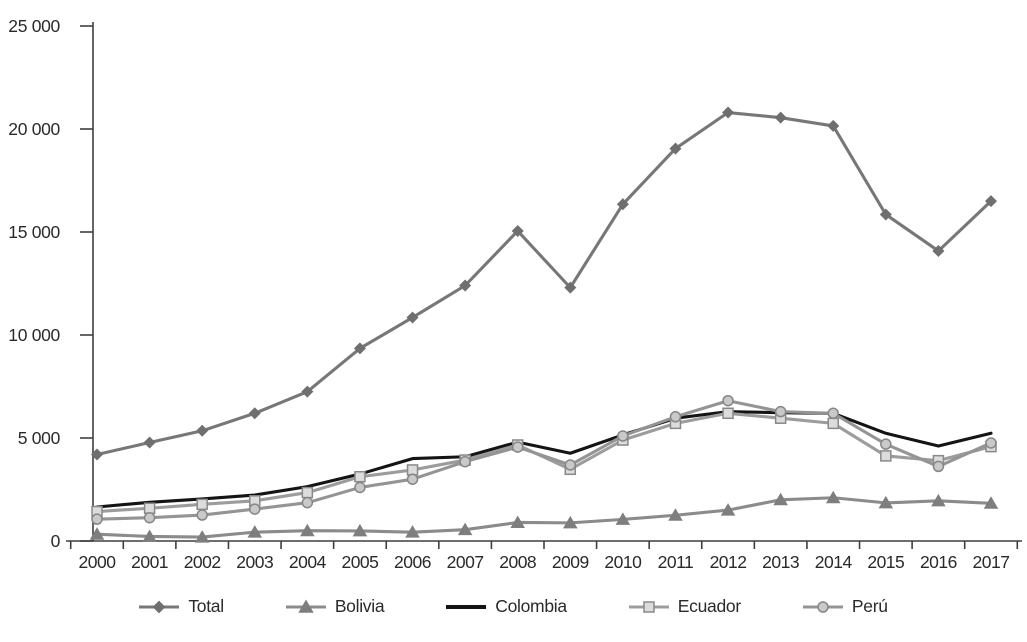 This screenshot has width=1027, height=642. Describe the element at coordinates (517, 562) in the screenshot. I see `x-axis-label: 2008` at that location.